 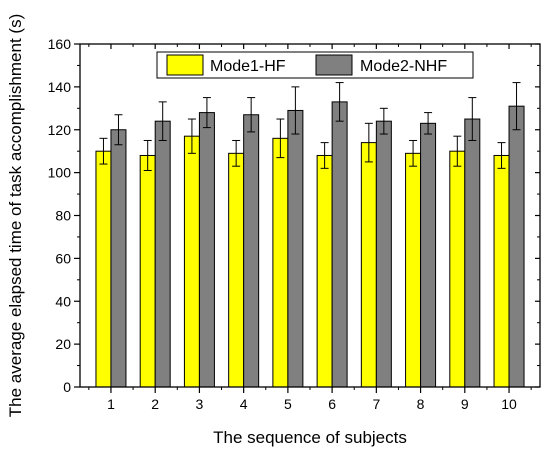 I want to click on y-tick-label: 40, so click(x=63, y=301).